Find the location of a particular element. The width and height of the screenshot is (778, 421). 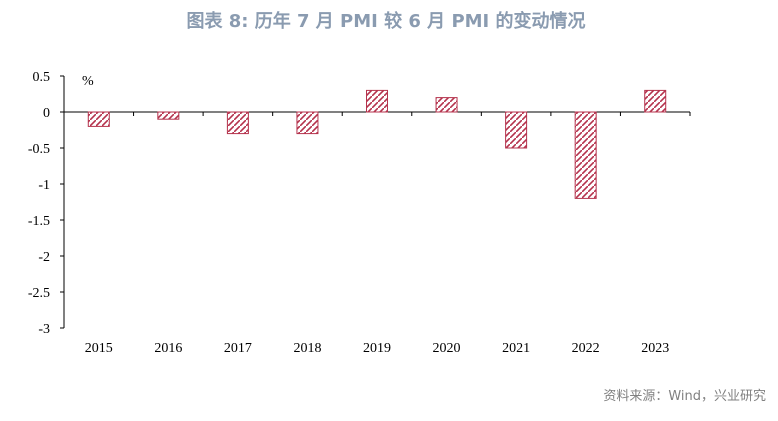

y-tick-label: -0.5 is located at coordinates (39, 149).